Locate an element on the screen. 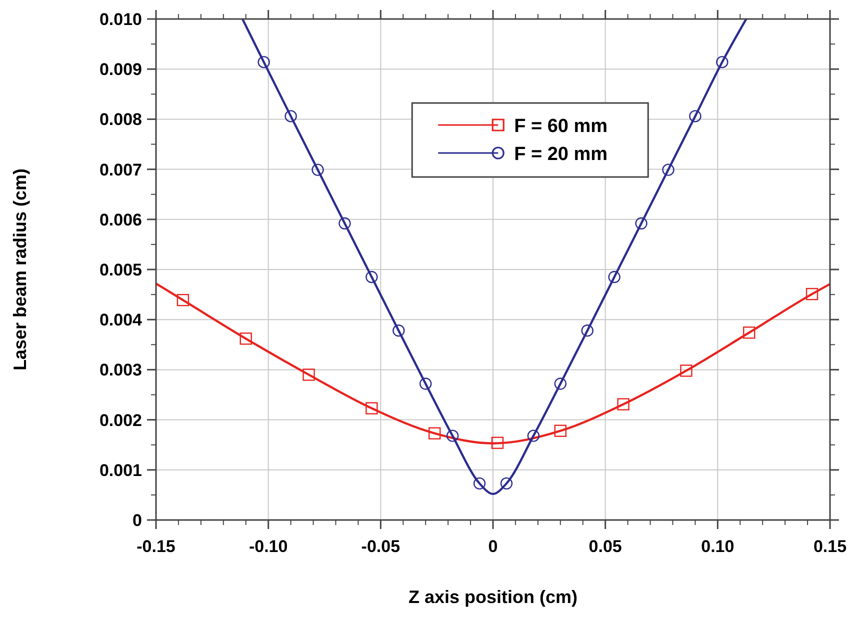 The height and width of the screenshot is (625, 864). x-tick-label: 0.05 is located at coordinates (605, 546).